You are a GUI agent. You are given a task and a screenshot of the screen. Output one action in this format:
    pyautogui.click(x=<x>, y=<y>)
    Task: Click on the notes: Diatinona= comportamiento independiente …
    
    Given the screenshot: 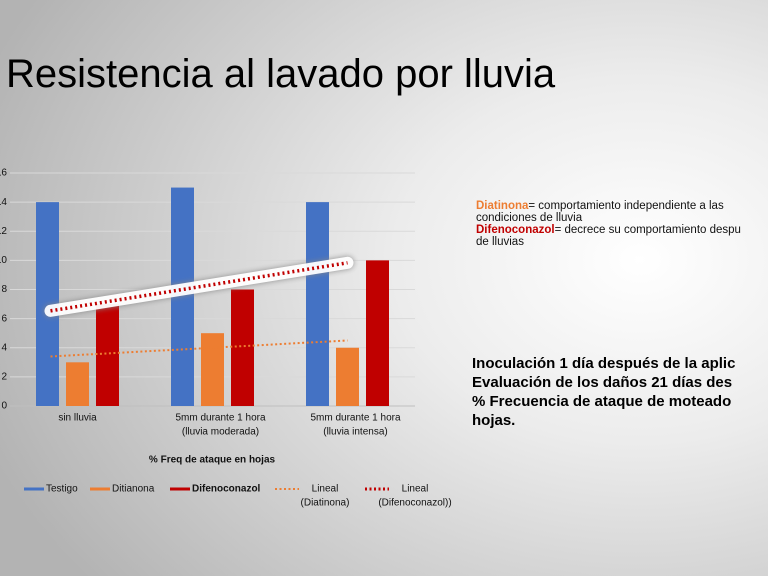 What is the action you would take?
    pyautogui.click(x=622, y=224)
    